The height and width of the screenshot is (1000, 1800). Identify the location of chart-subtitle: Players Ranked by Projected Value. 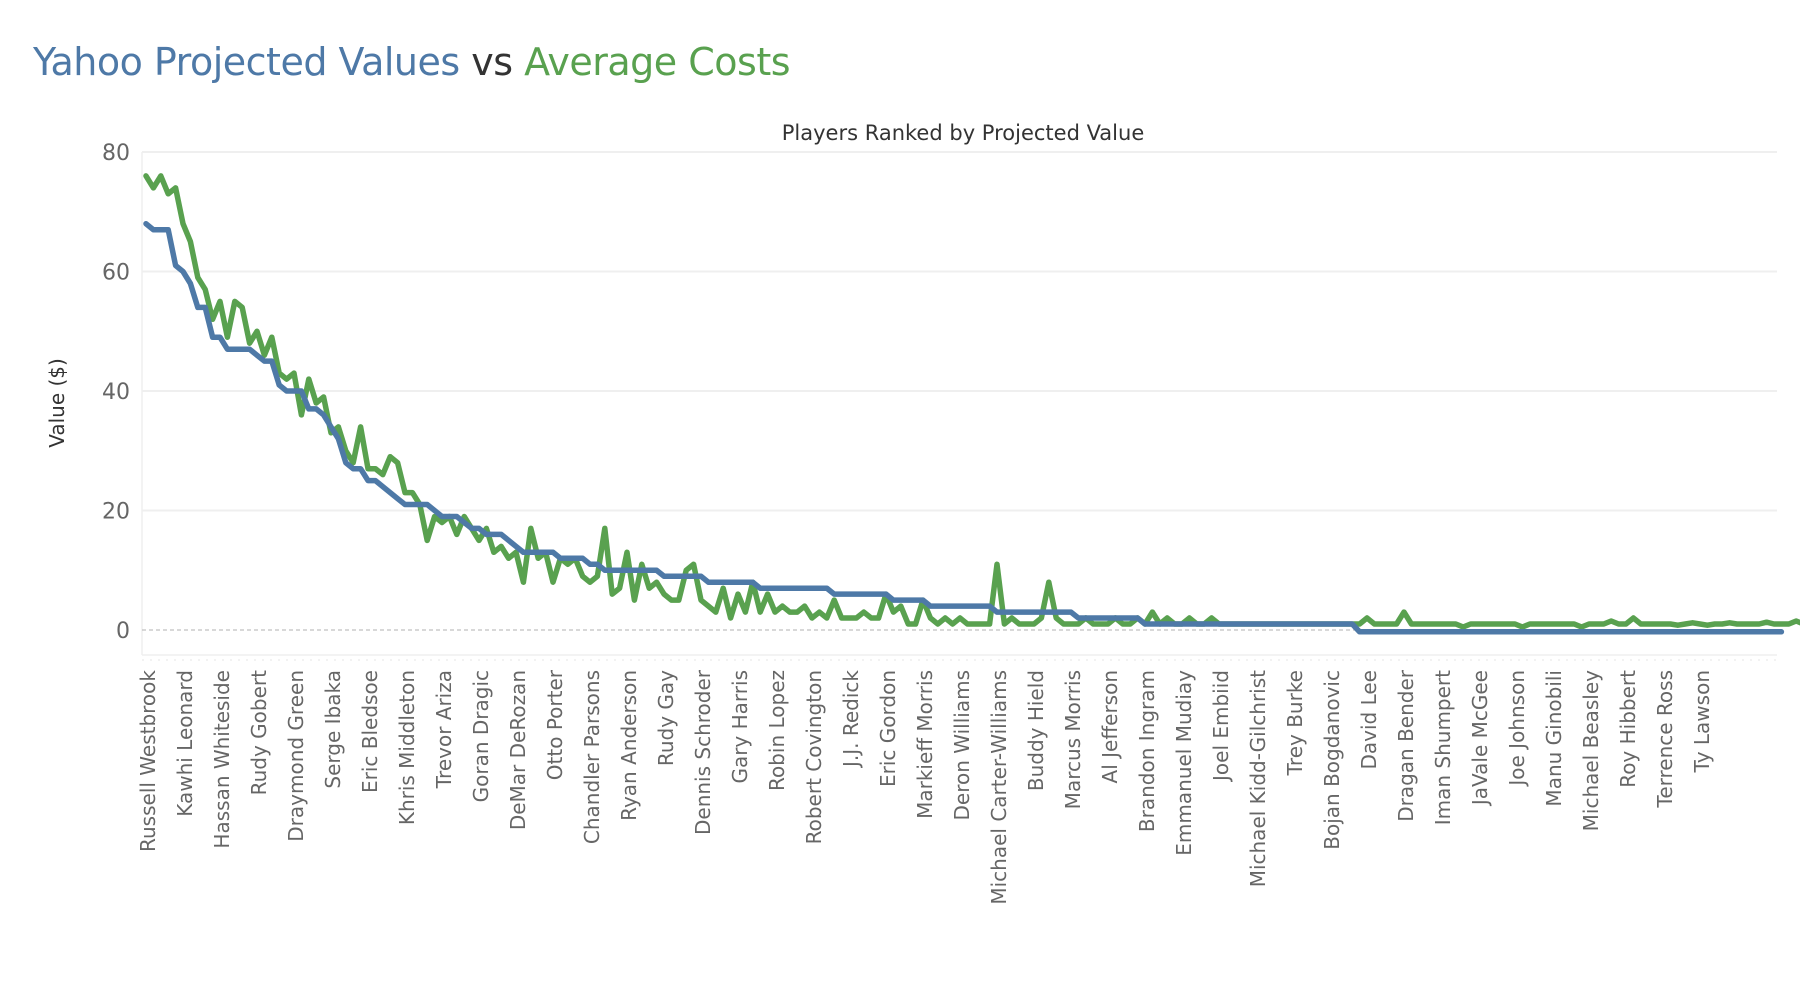
(963, 133).